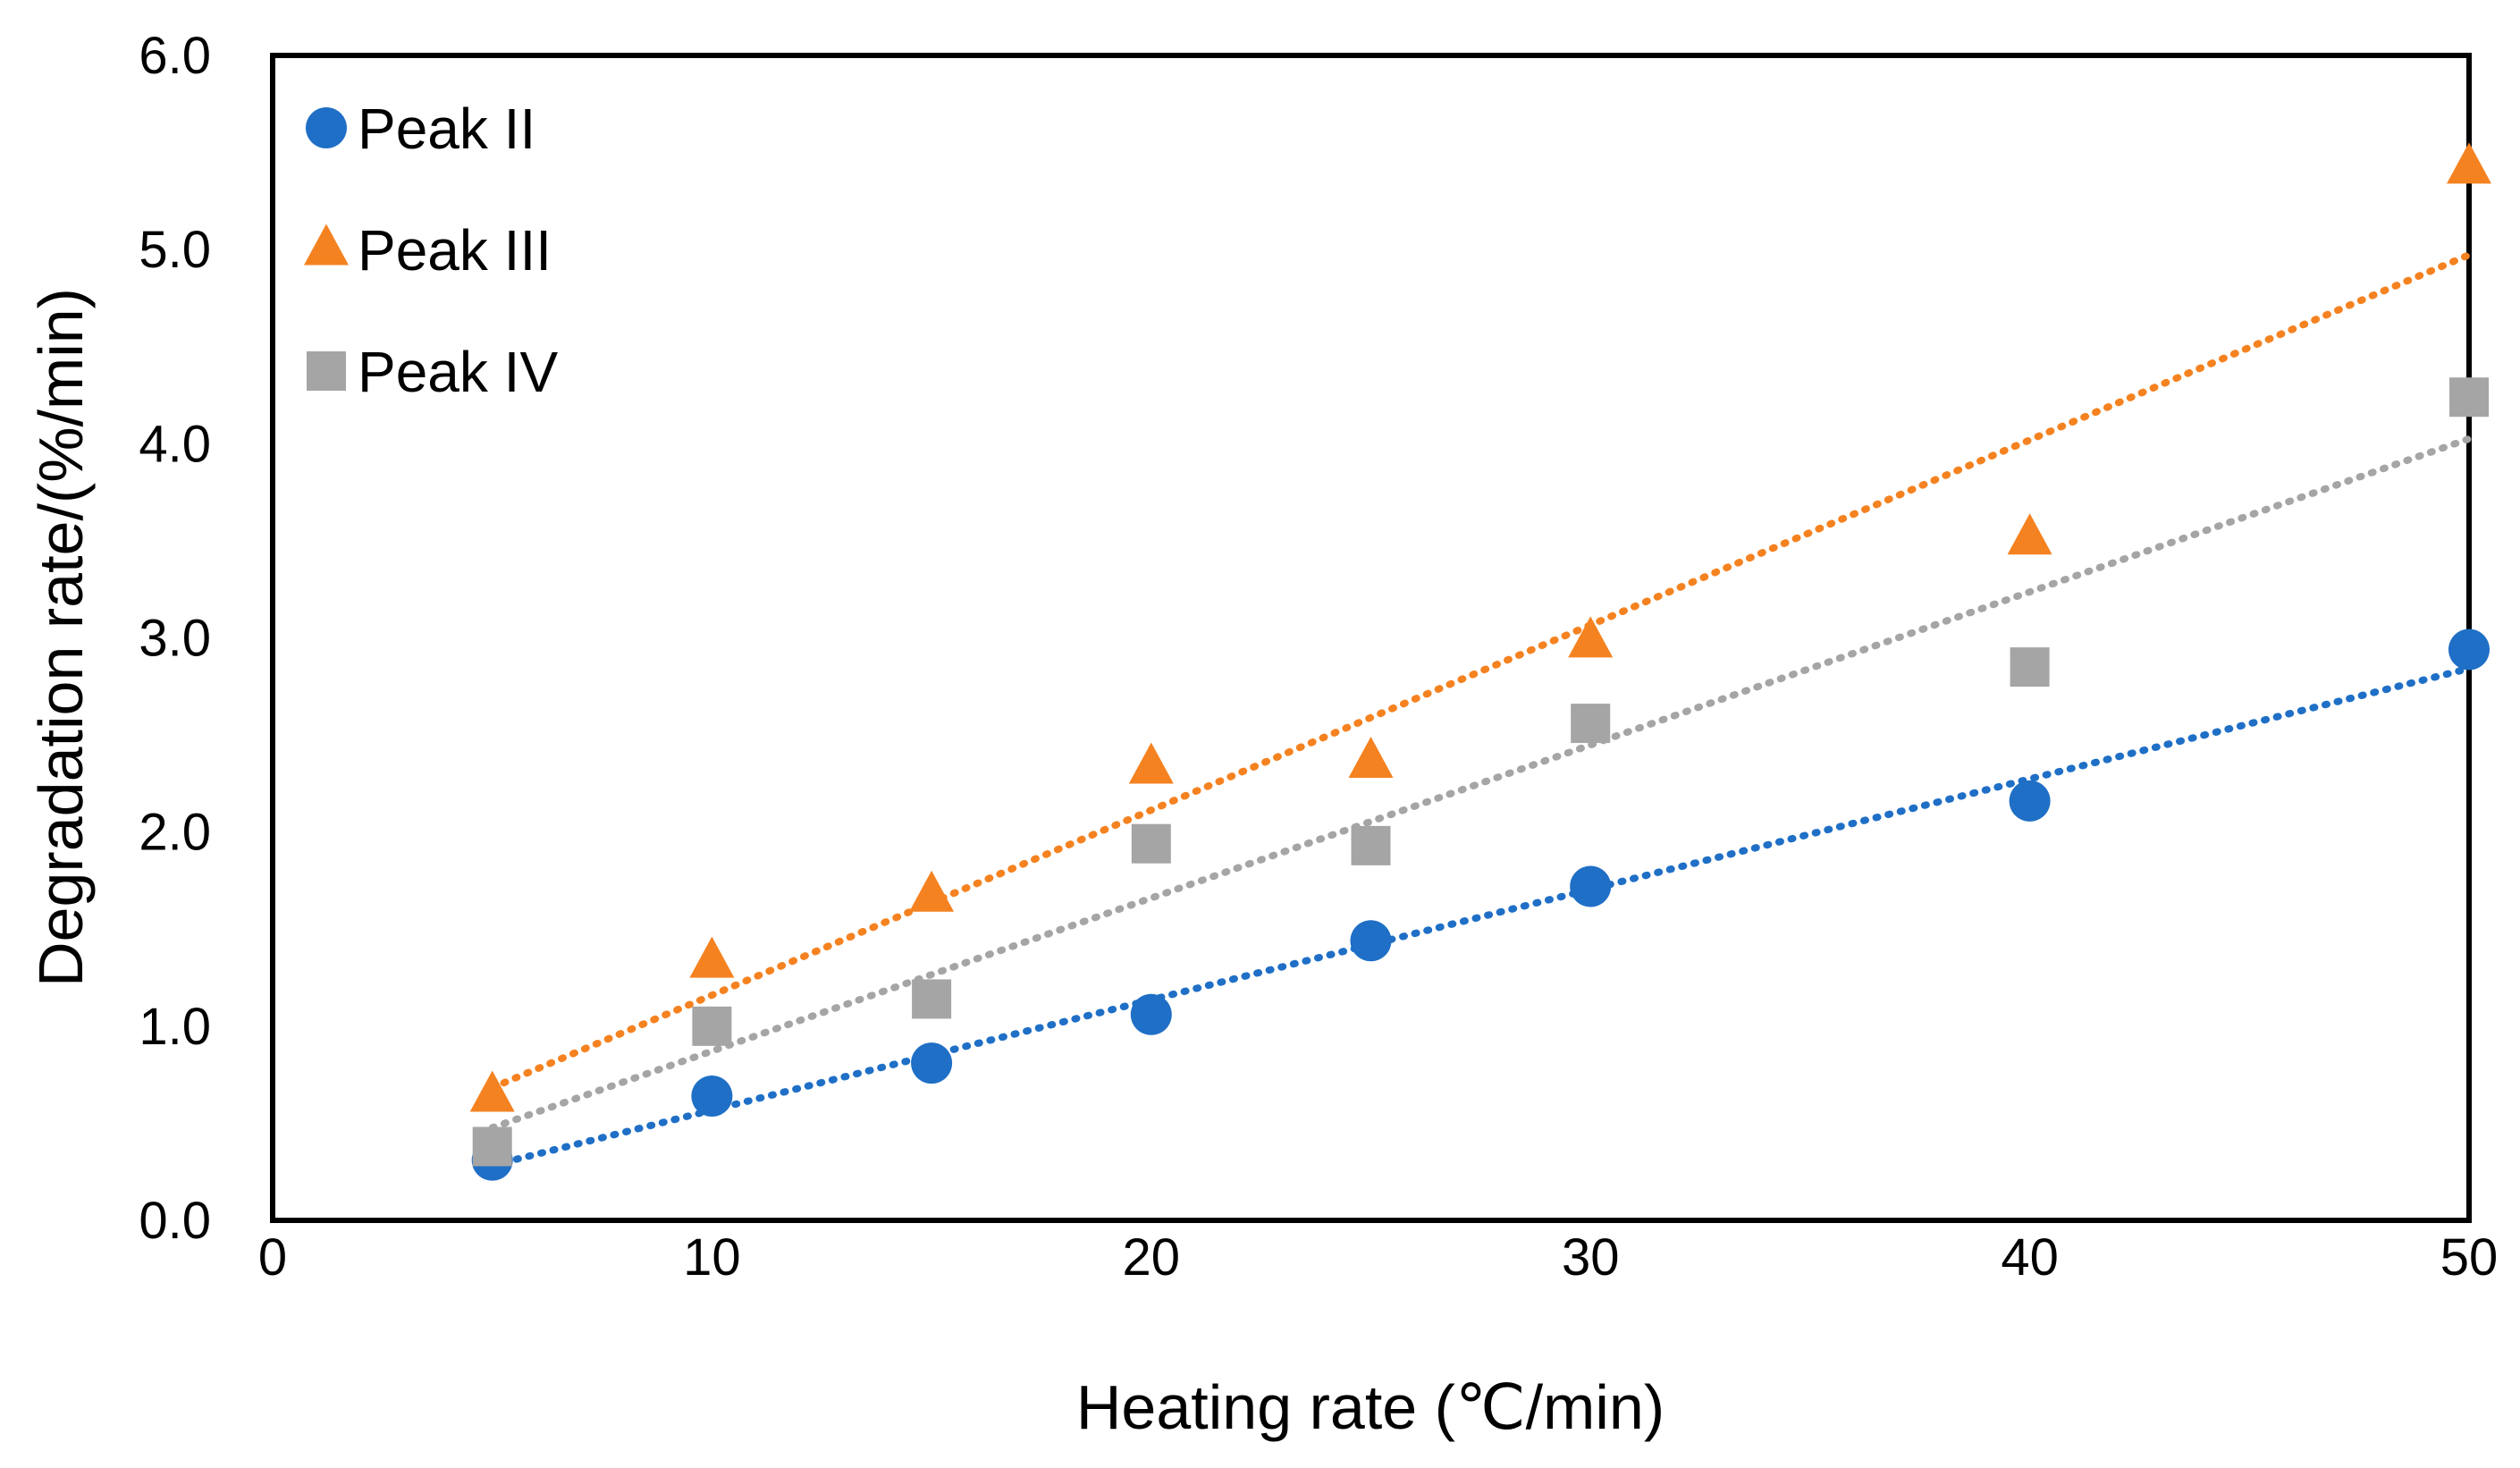 The image size is (2520, 1468). Describe the element at coordinates (175, 444) in the screenshot. I see `y-tick-label: 4.0` at that location.